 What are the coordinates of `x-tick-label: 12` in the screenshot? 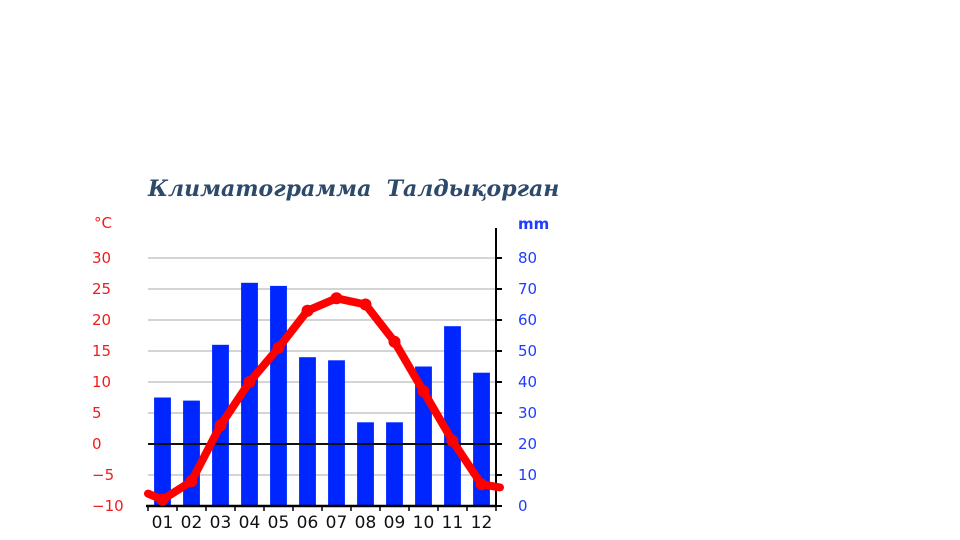 It's located at (482, 523).